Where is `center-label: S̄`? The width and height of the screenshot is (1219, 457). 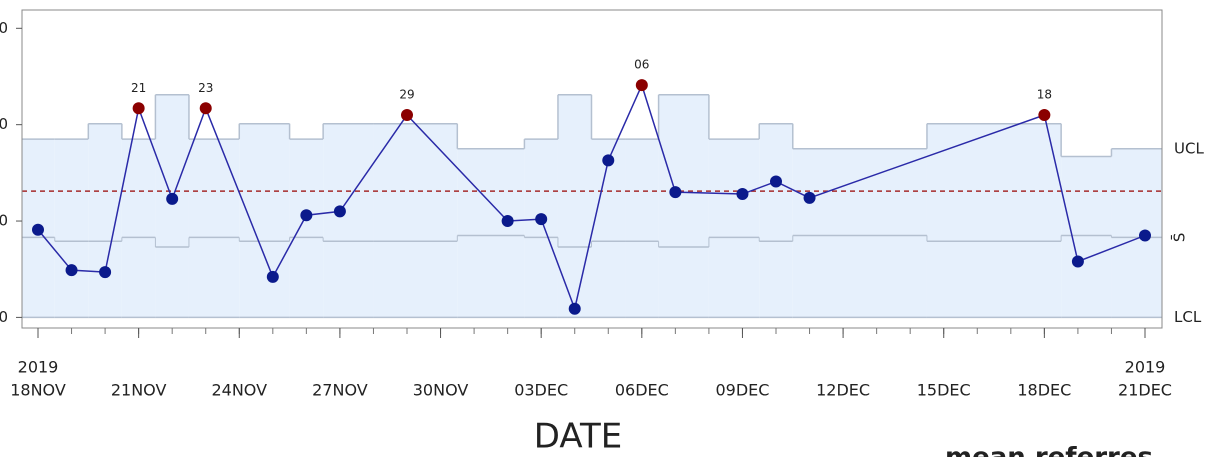
center-label: S̄ is located at coordinates (1179, 238).